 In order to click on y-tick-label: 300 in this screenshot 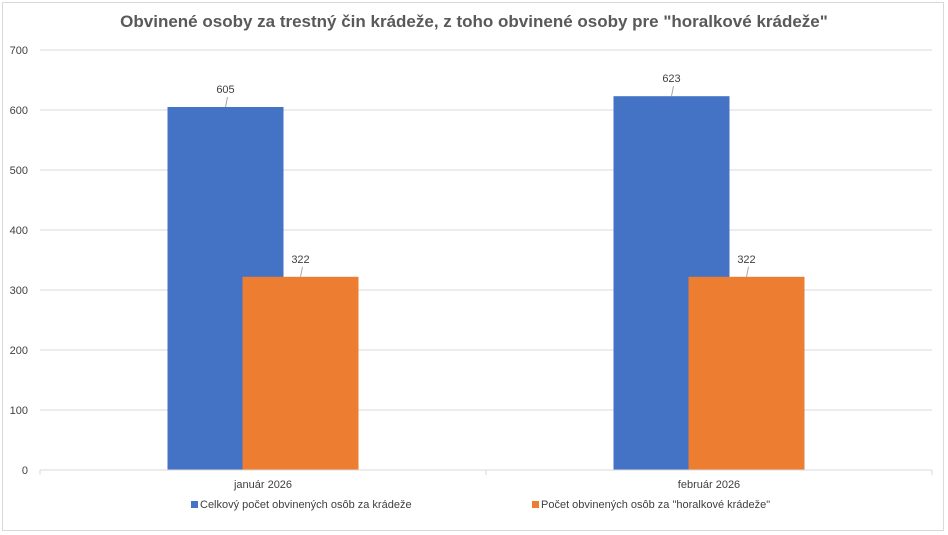, I will do `click(19, 291)`.